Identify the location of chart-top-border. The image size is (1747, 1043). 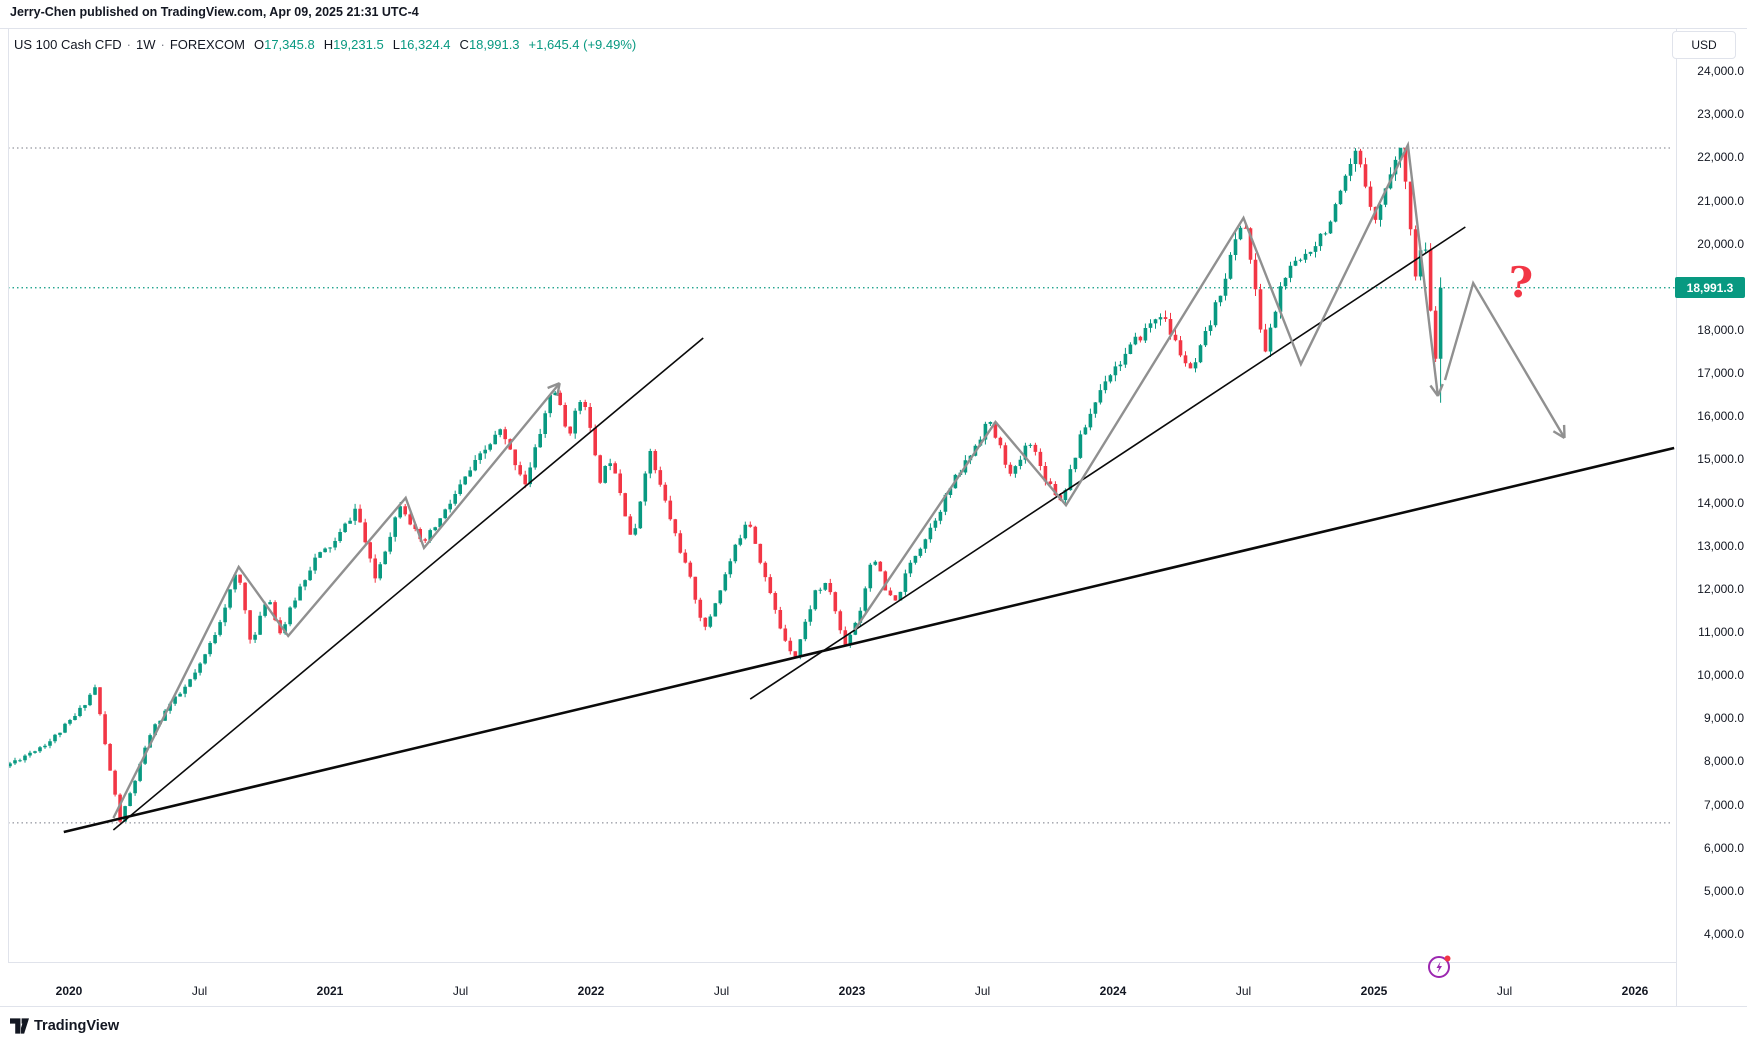
(873, 28).